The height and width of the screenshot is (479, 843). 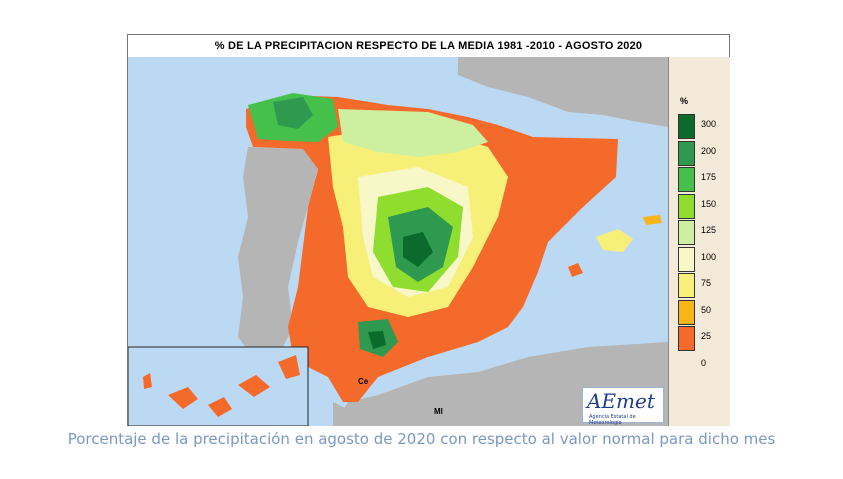 What do you see at coordinates (413, 133) in the screenshot?
I see `zone-lightgreen-north` at bounding box center [413, 133].